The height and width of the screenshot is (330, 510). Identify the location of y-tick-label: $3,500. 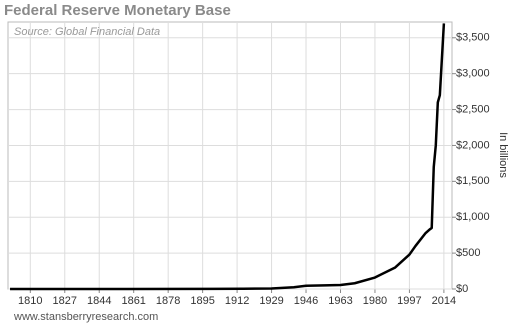
(473, 38).